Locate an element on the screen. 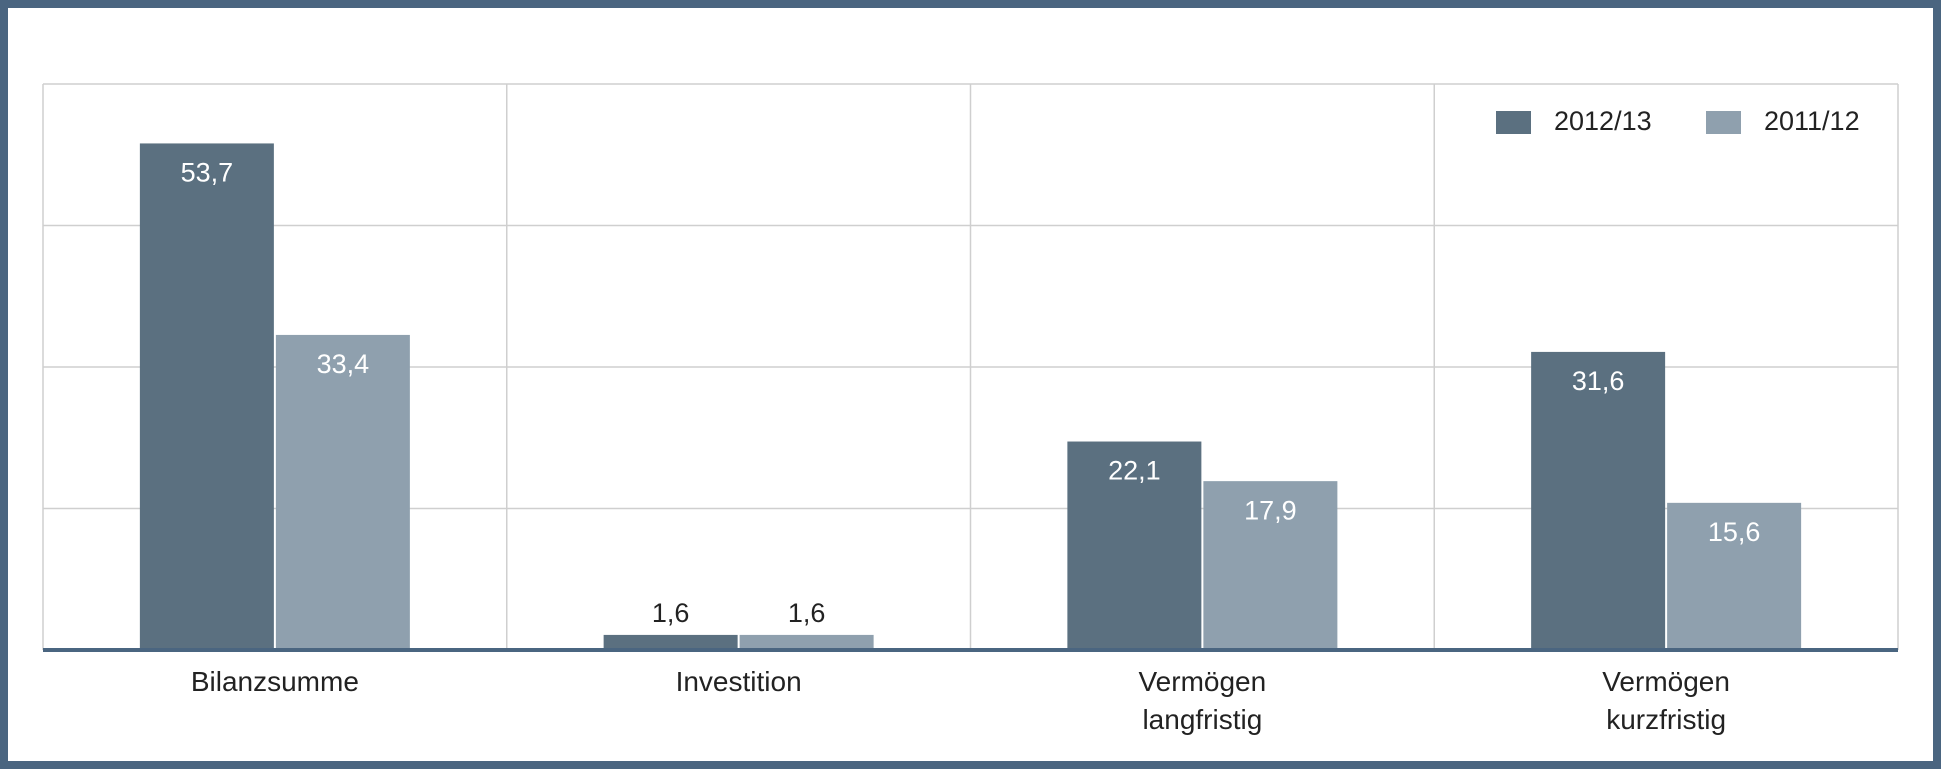 The height and width of the screenshot is (769, 1941). x-tick-label: Vermögen langfristig is located at coordinates (1202, 700).